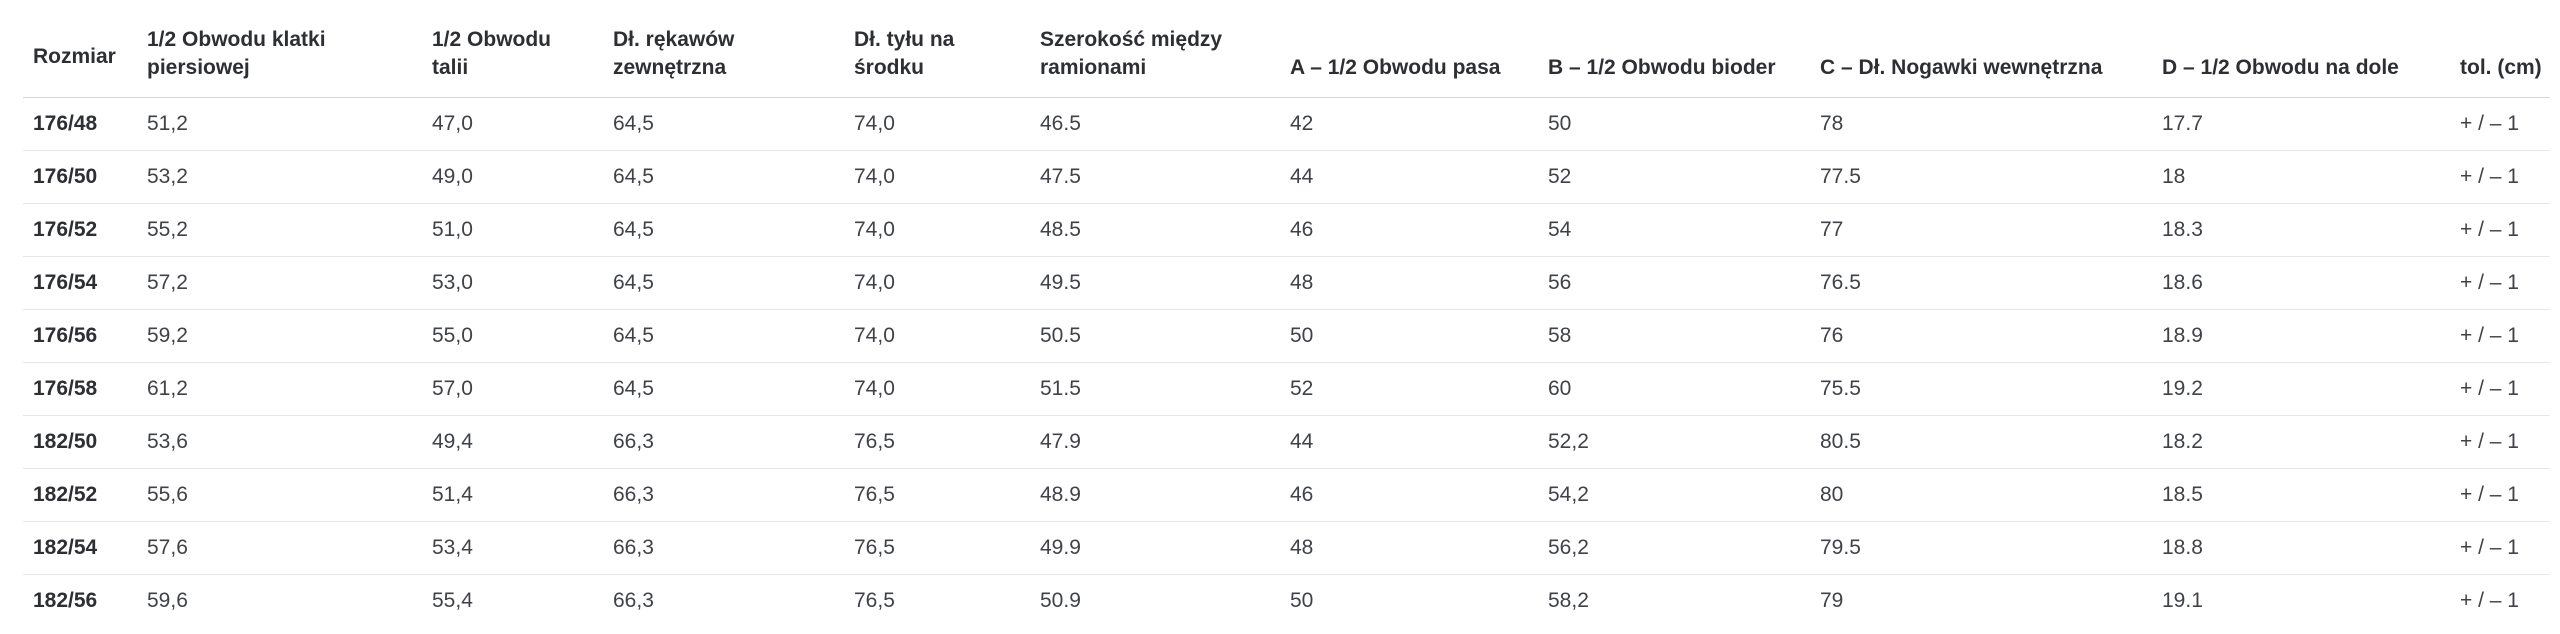 This screenshot has width=2560, height=634. I want to click on measurement-cell: 61,2, so click(279, 389).